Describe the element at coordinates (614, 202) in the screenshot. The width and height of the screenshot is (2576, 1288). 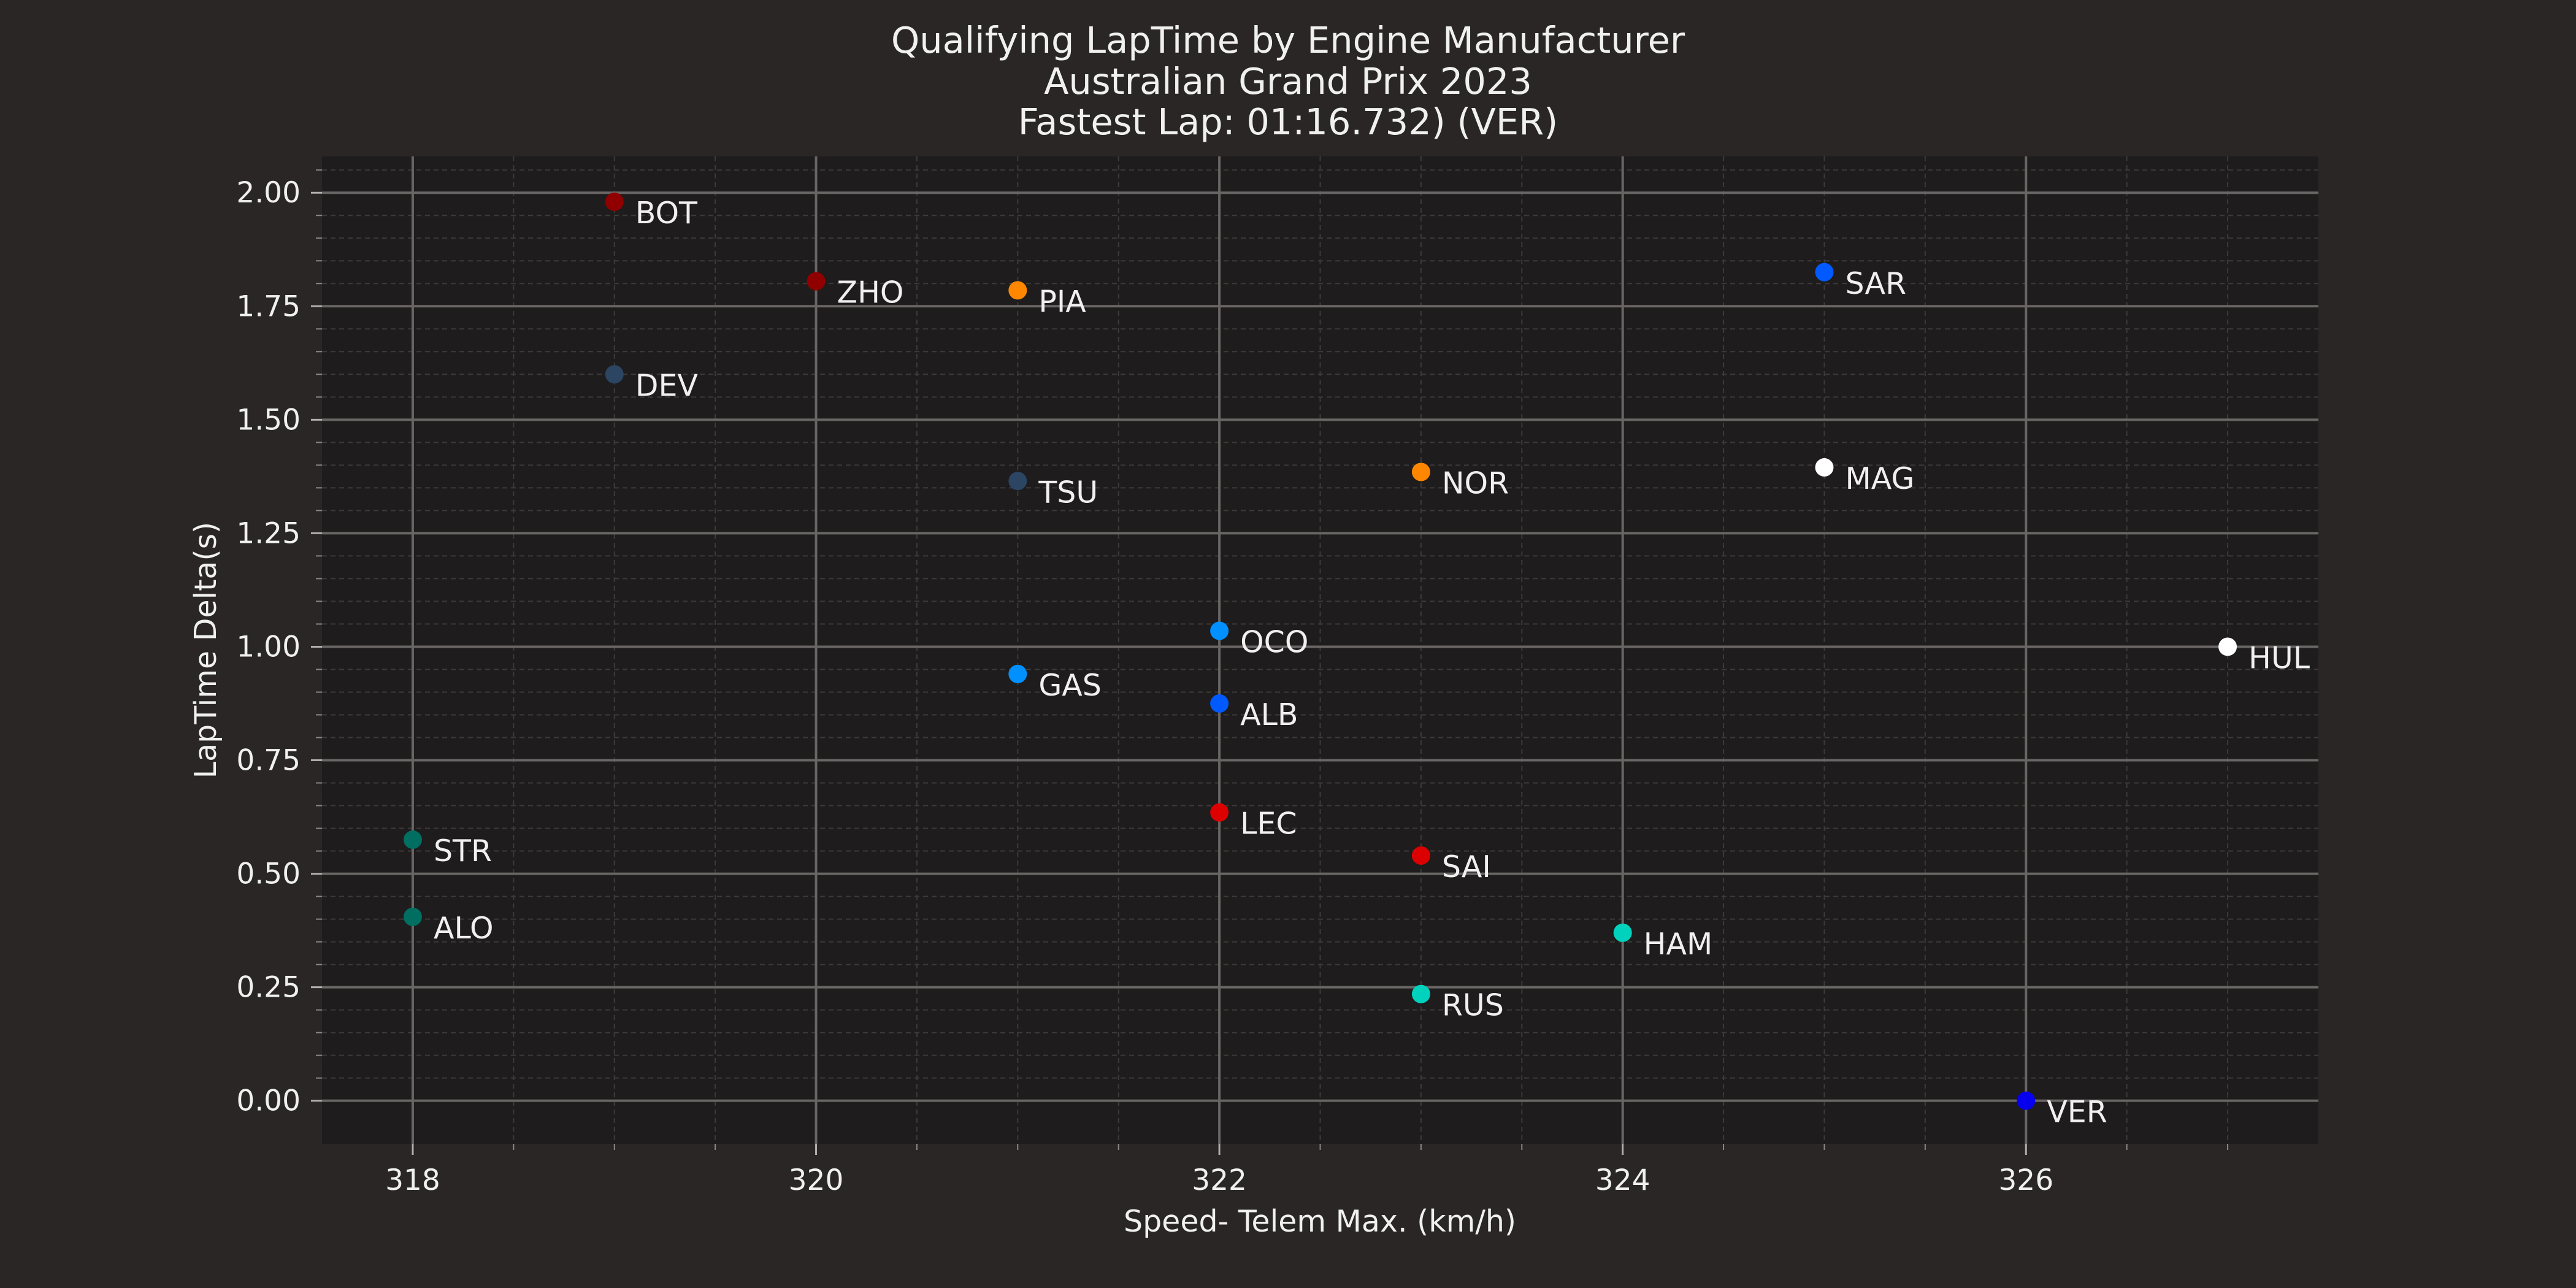
I see `data-point-bot` at that location.